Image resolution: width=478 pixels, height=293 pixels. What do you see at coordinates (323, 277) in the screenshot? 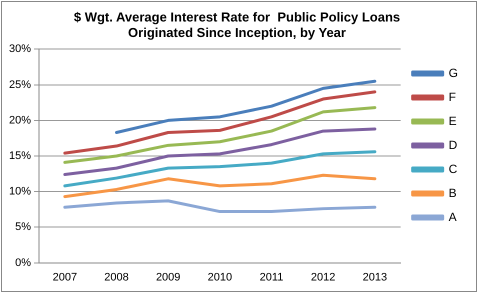
I see `x-tick-label: 2012` at bounding box center [323, 277].